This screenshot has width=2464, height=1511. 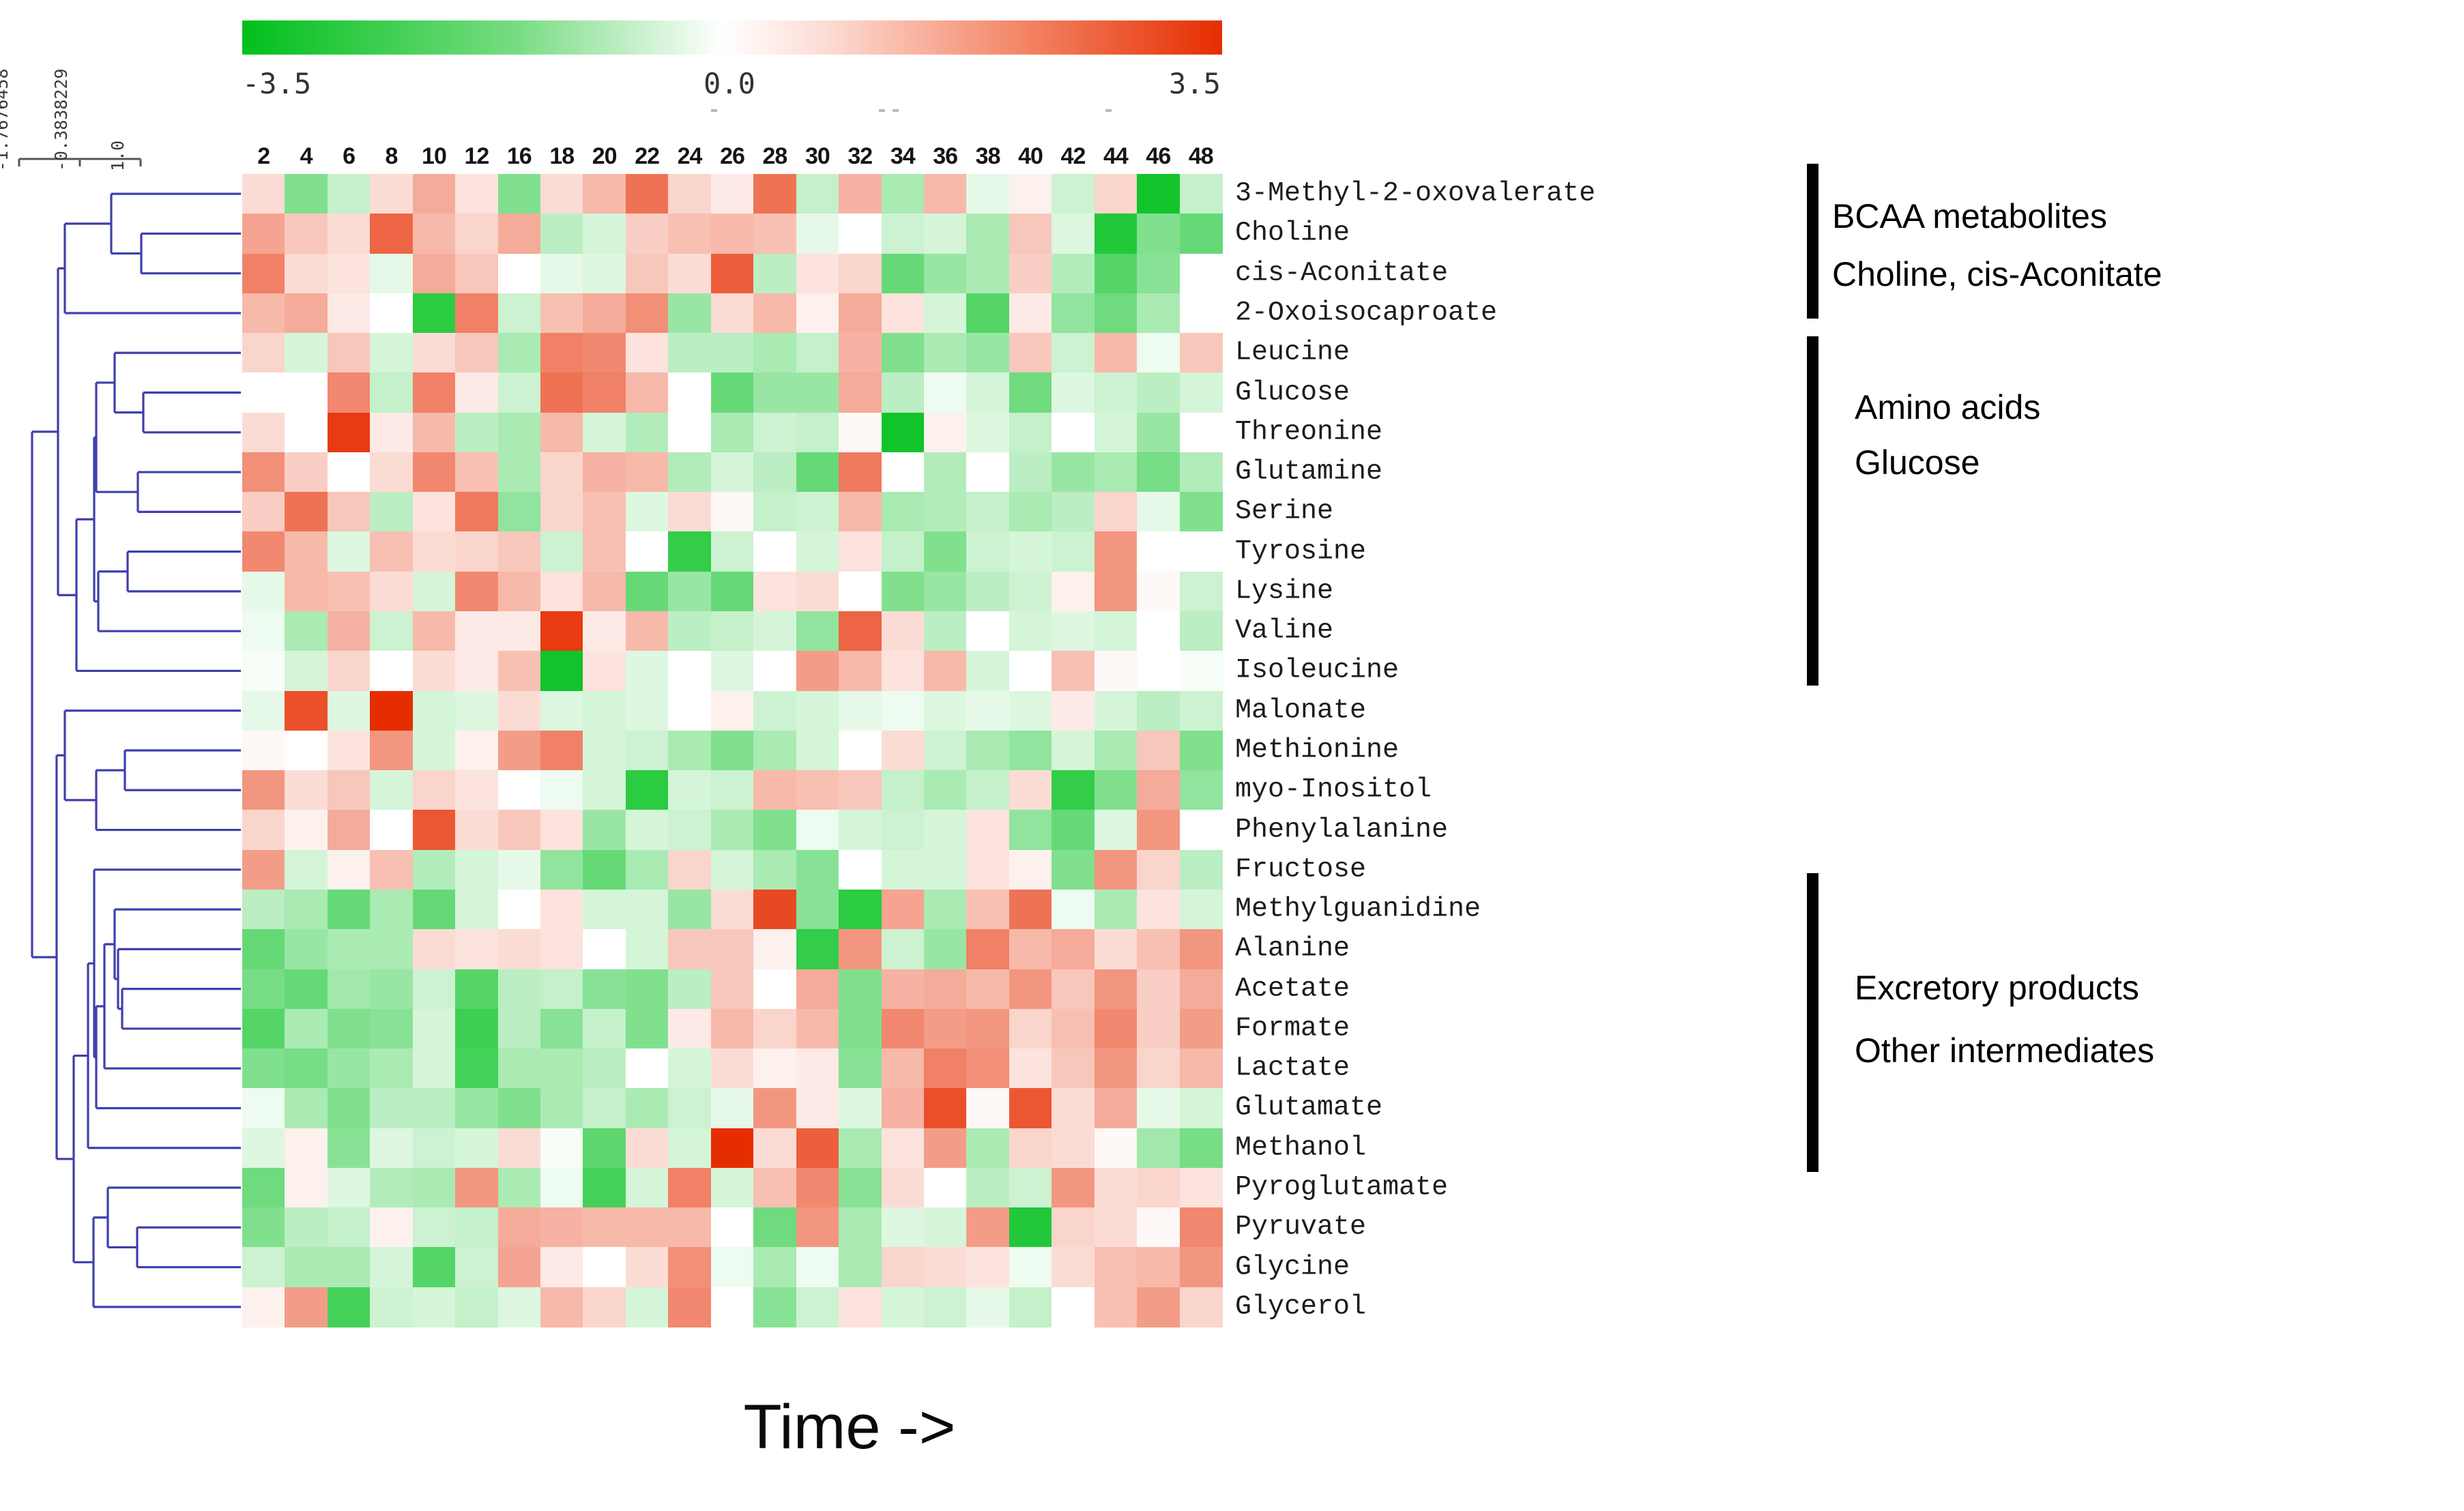 I want to click on row-label: Malonate, so click(x=1301, y=711).